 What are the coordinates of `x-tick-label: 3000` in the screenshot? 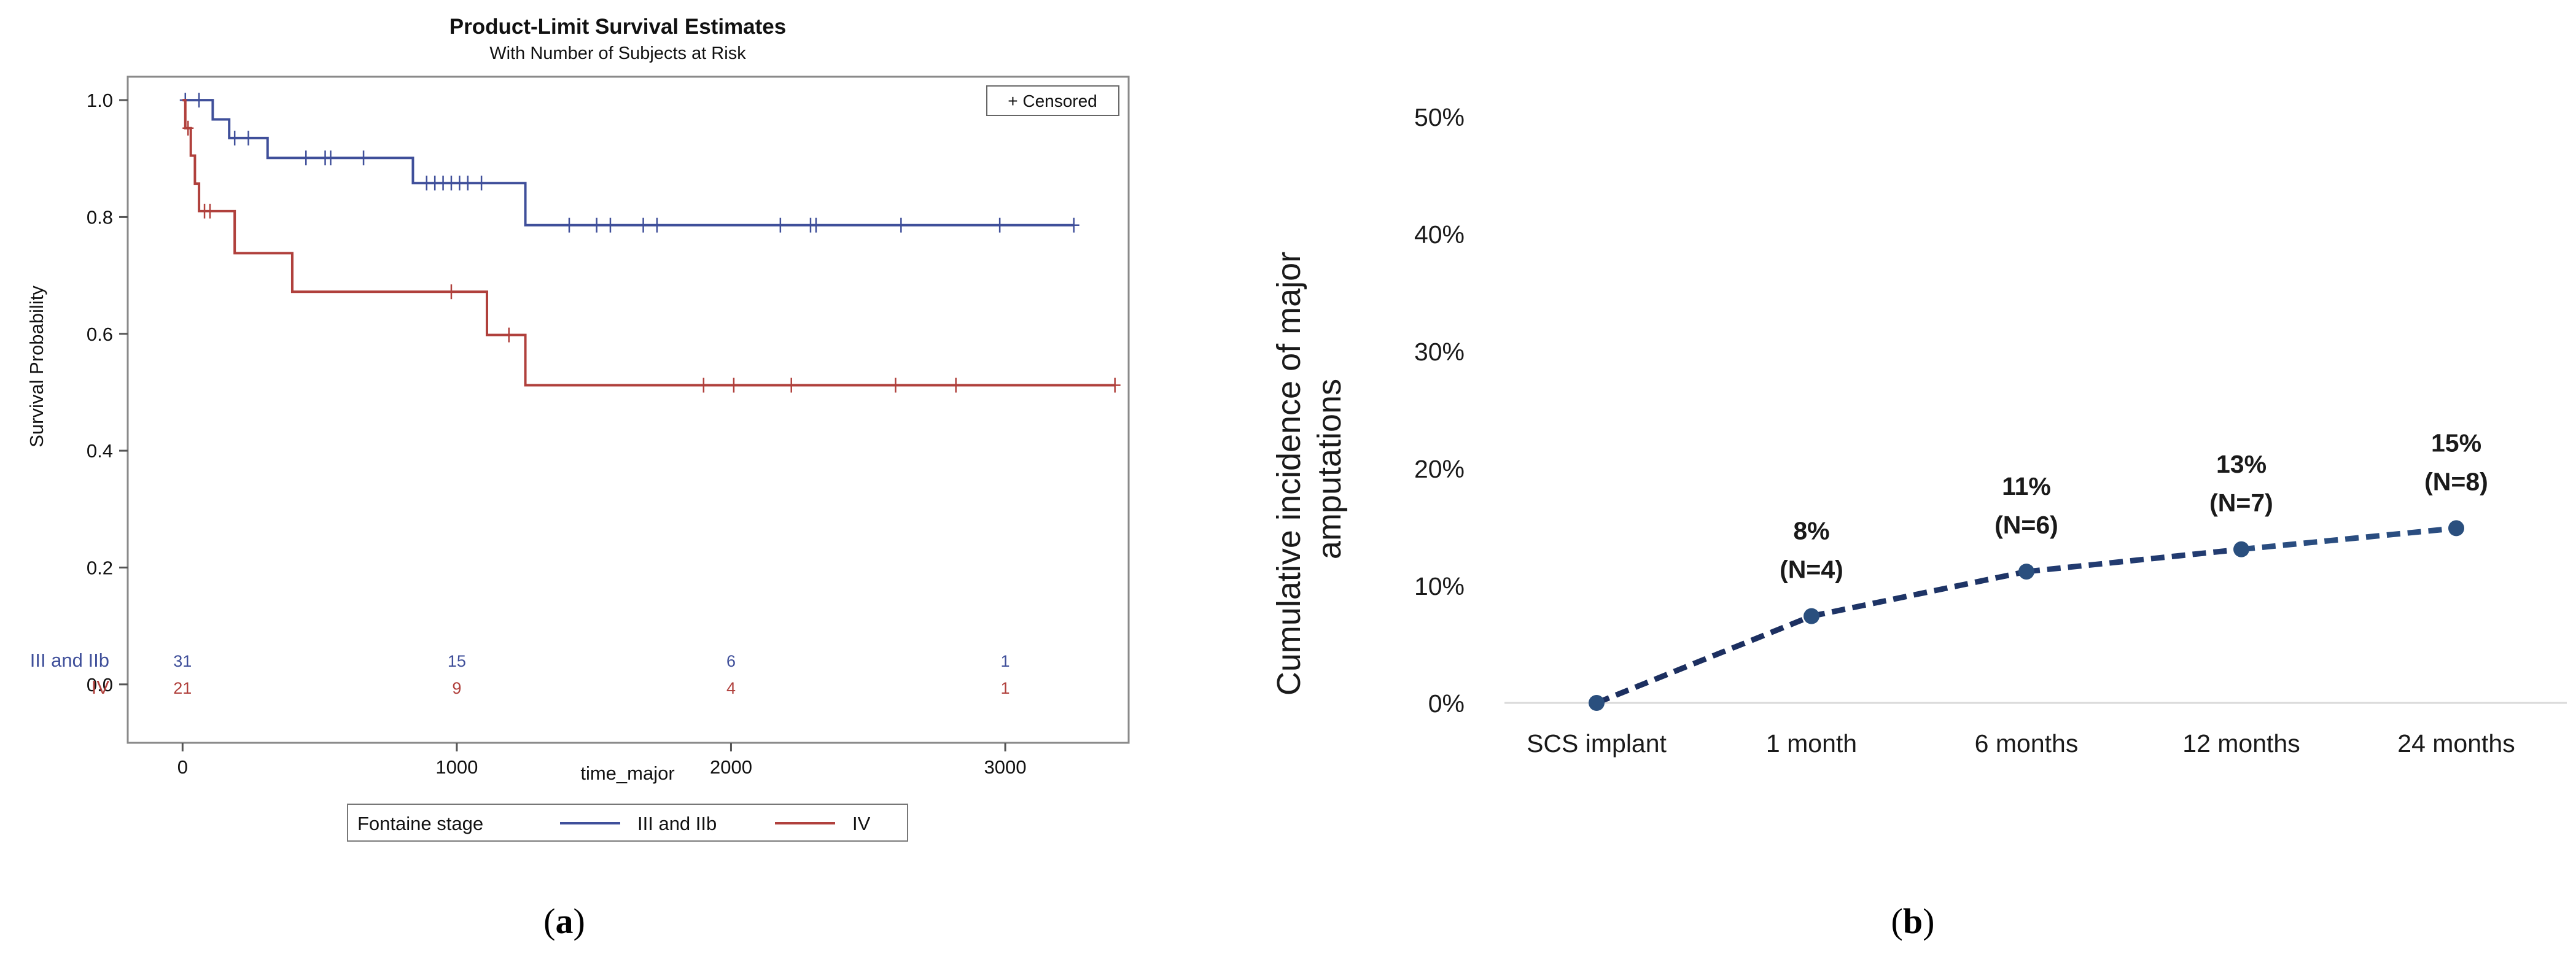 It's located at (1005, 767).